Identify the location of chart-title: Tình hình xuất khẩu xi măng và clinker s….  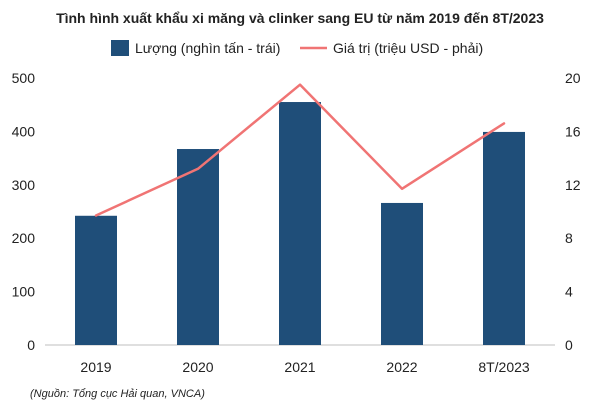
(300, 18).